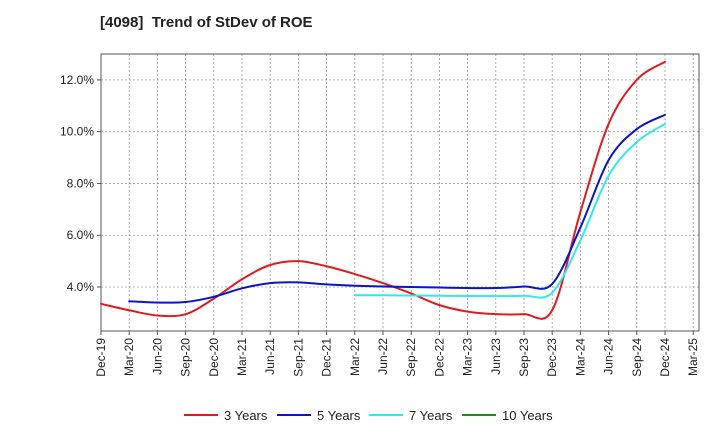  I want to click on x-tick-label: Jun-23, so click(496, 356).